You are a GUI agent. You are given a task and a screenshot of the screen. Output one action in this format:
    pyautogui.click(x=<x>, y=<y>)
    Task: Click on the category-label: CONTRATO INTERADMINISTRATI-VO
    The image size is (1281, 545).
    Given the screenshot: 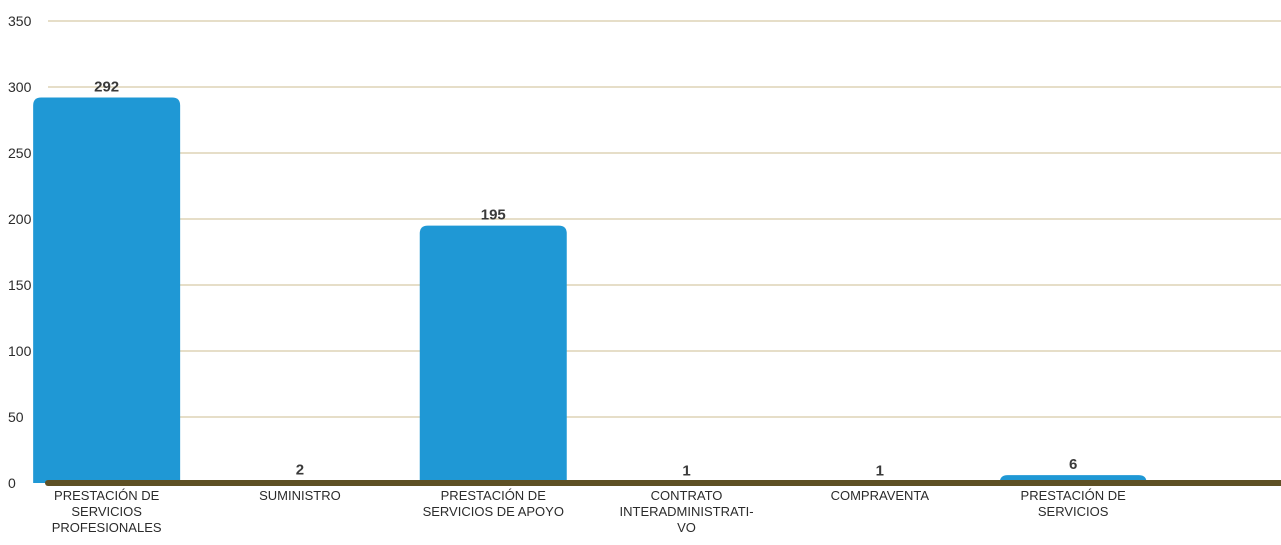 What is the action you would take?
    pyautogui.click(x=687, y=511)
    